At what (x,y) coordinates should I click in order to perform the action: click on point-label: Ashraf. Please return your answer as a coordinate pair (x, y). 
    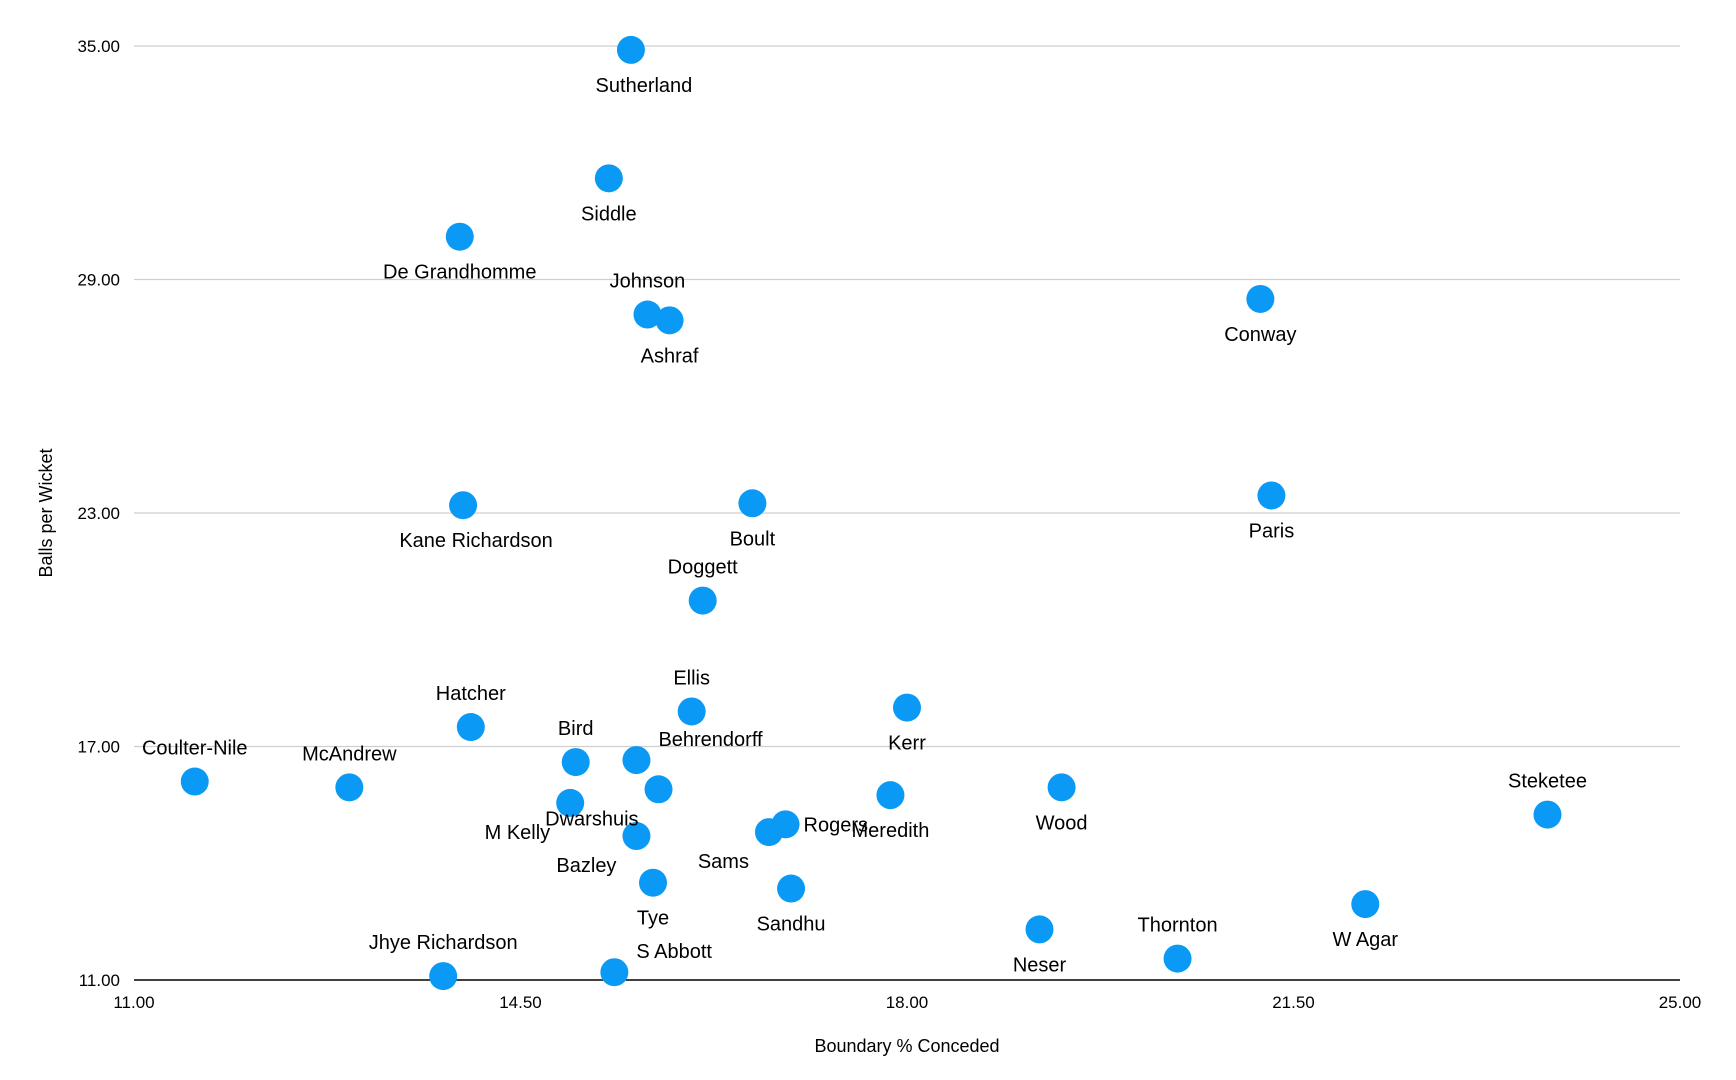
    Looking at the image, I should click on (670, 356).